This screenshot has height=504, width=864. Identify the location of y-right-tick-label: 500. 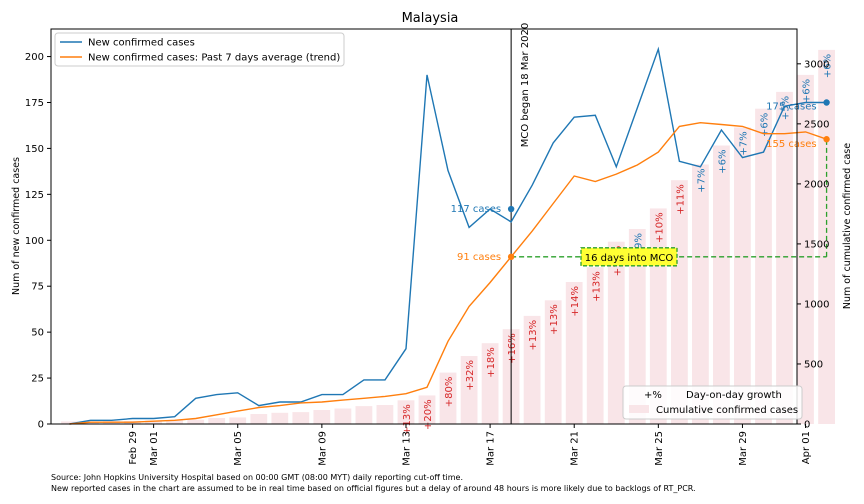
(813, 364).